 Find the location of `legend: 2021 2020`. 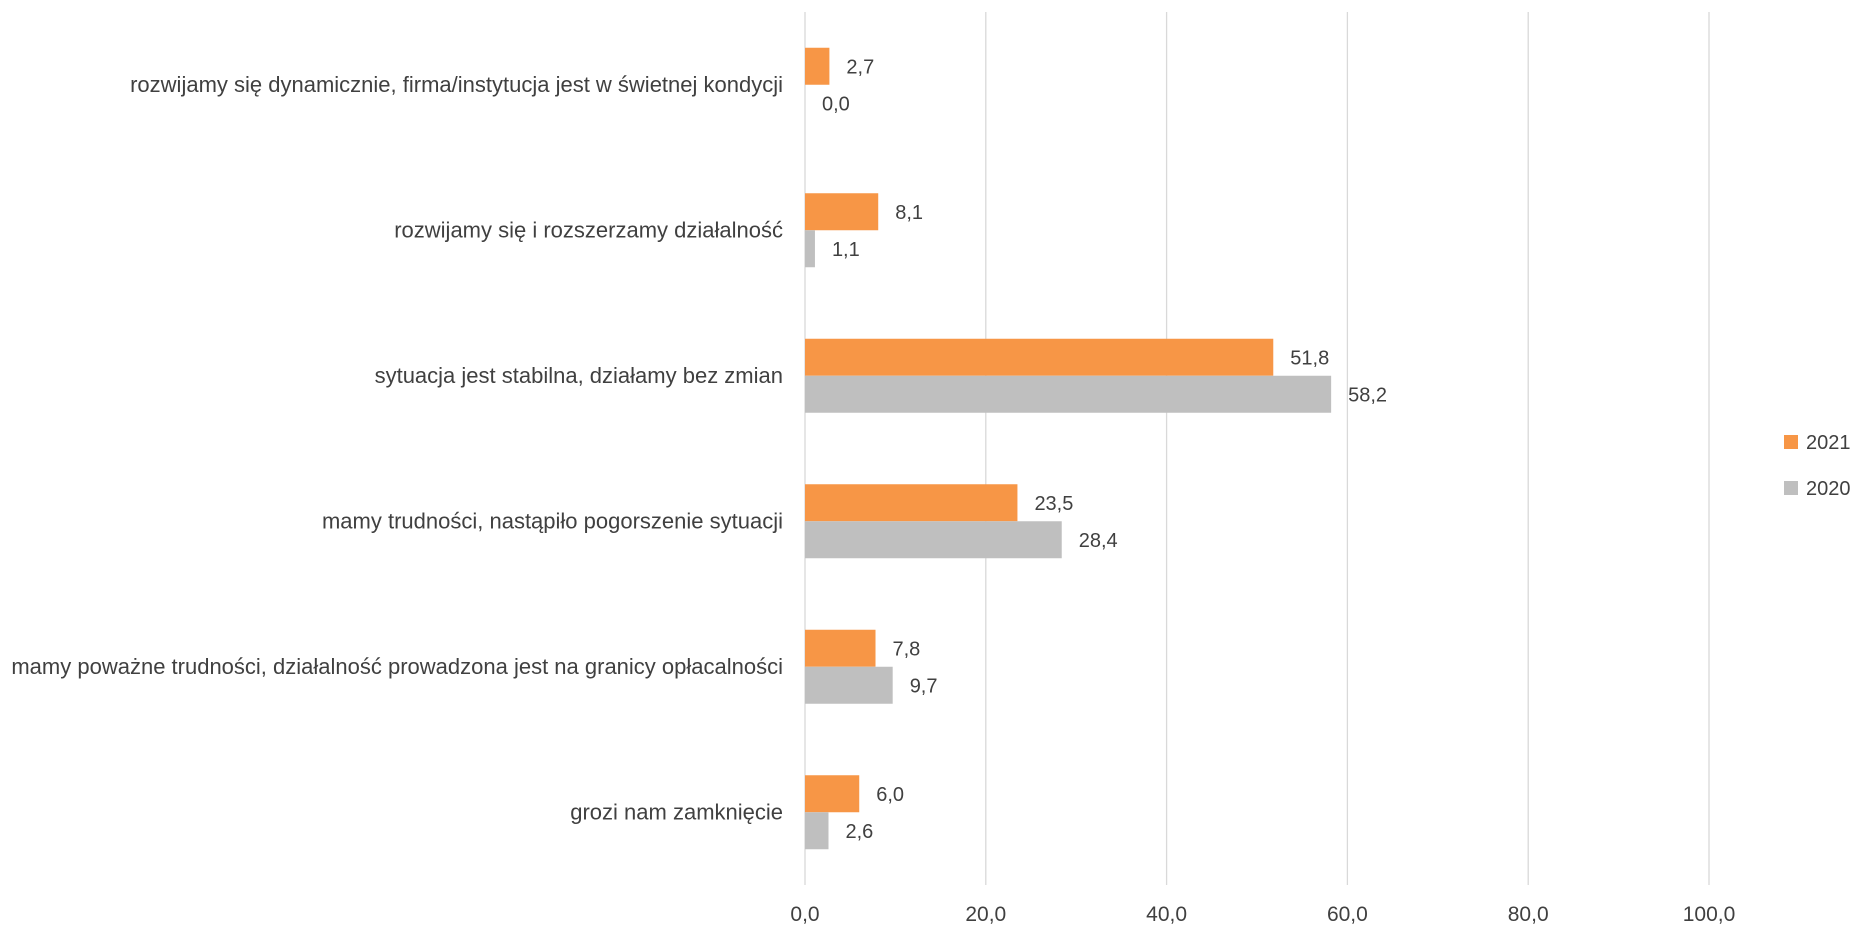

legend: 2021 2020 is located at coordinates (1817, 466).